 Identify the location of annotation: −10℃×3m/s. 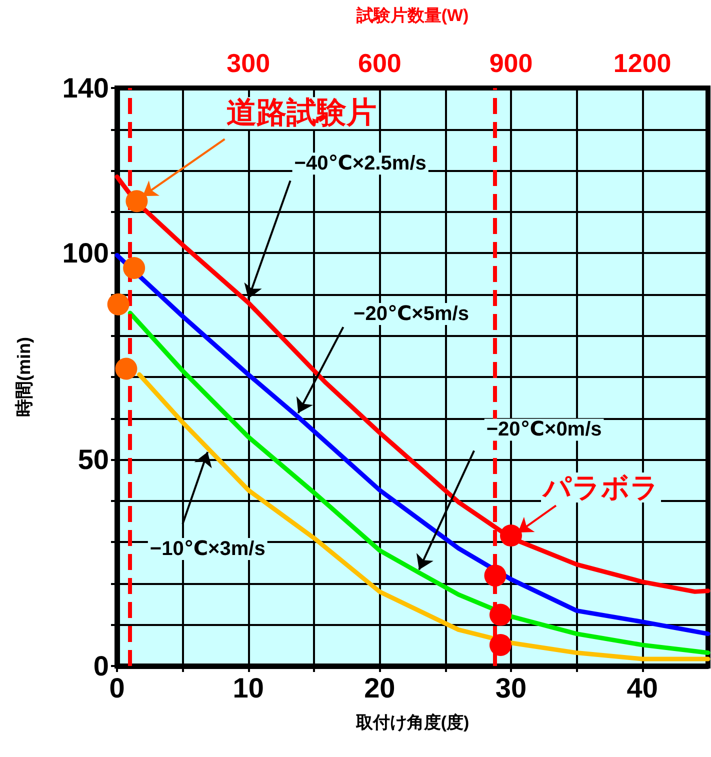
(208, 549).